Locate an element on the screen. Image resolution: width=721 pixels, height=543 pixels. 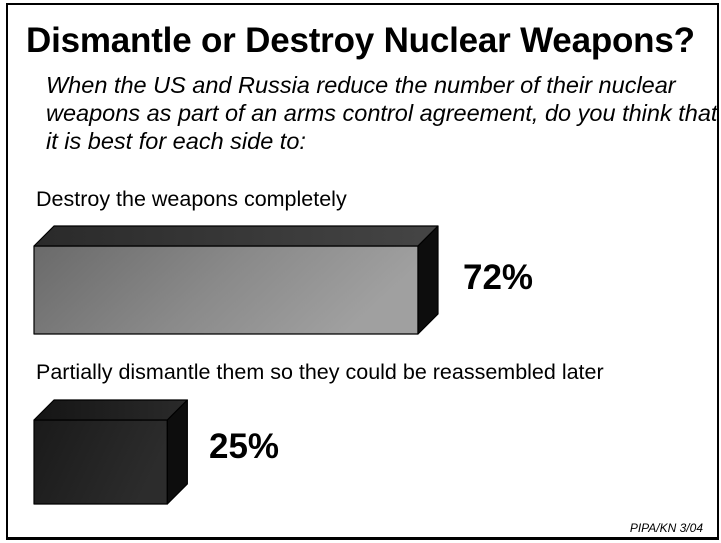
bar-dismantle is located at coordinates (110, 452).